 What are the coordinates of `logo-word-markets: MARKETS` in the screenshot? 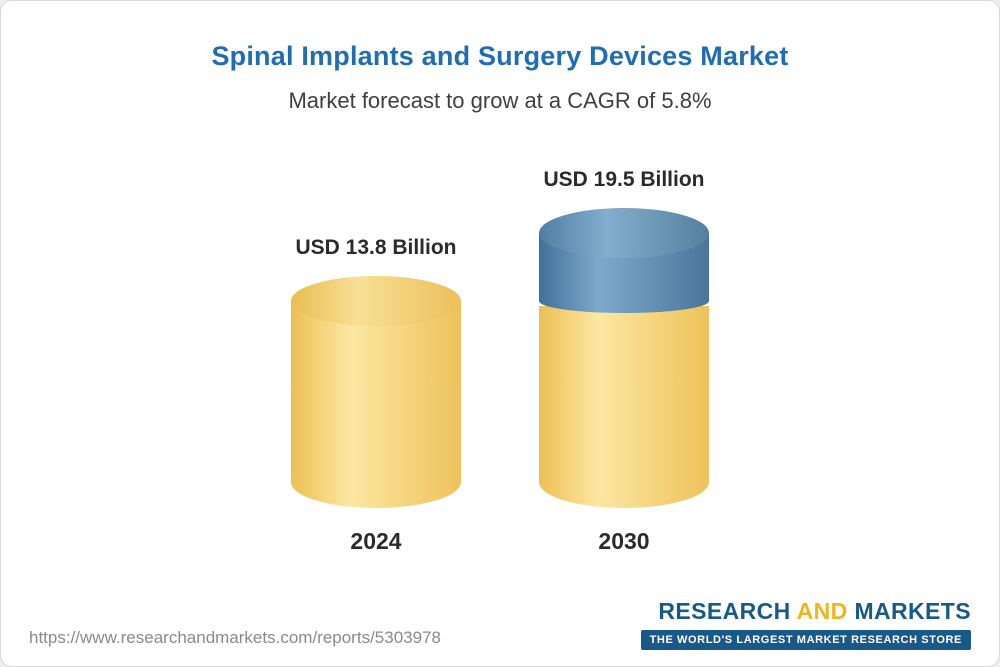 It's located at (912, 611).